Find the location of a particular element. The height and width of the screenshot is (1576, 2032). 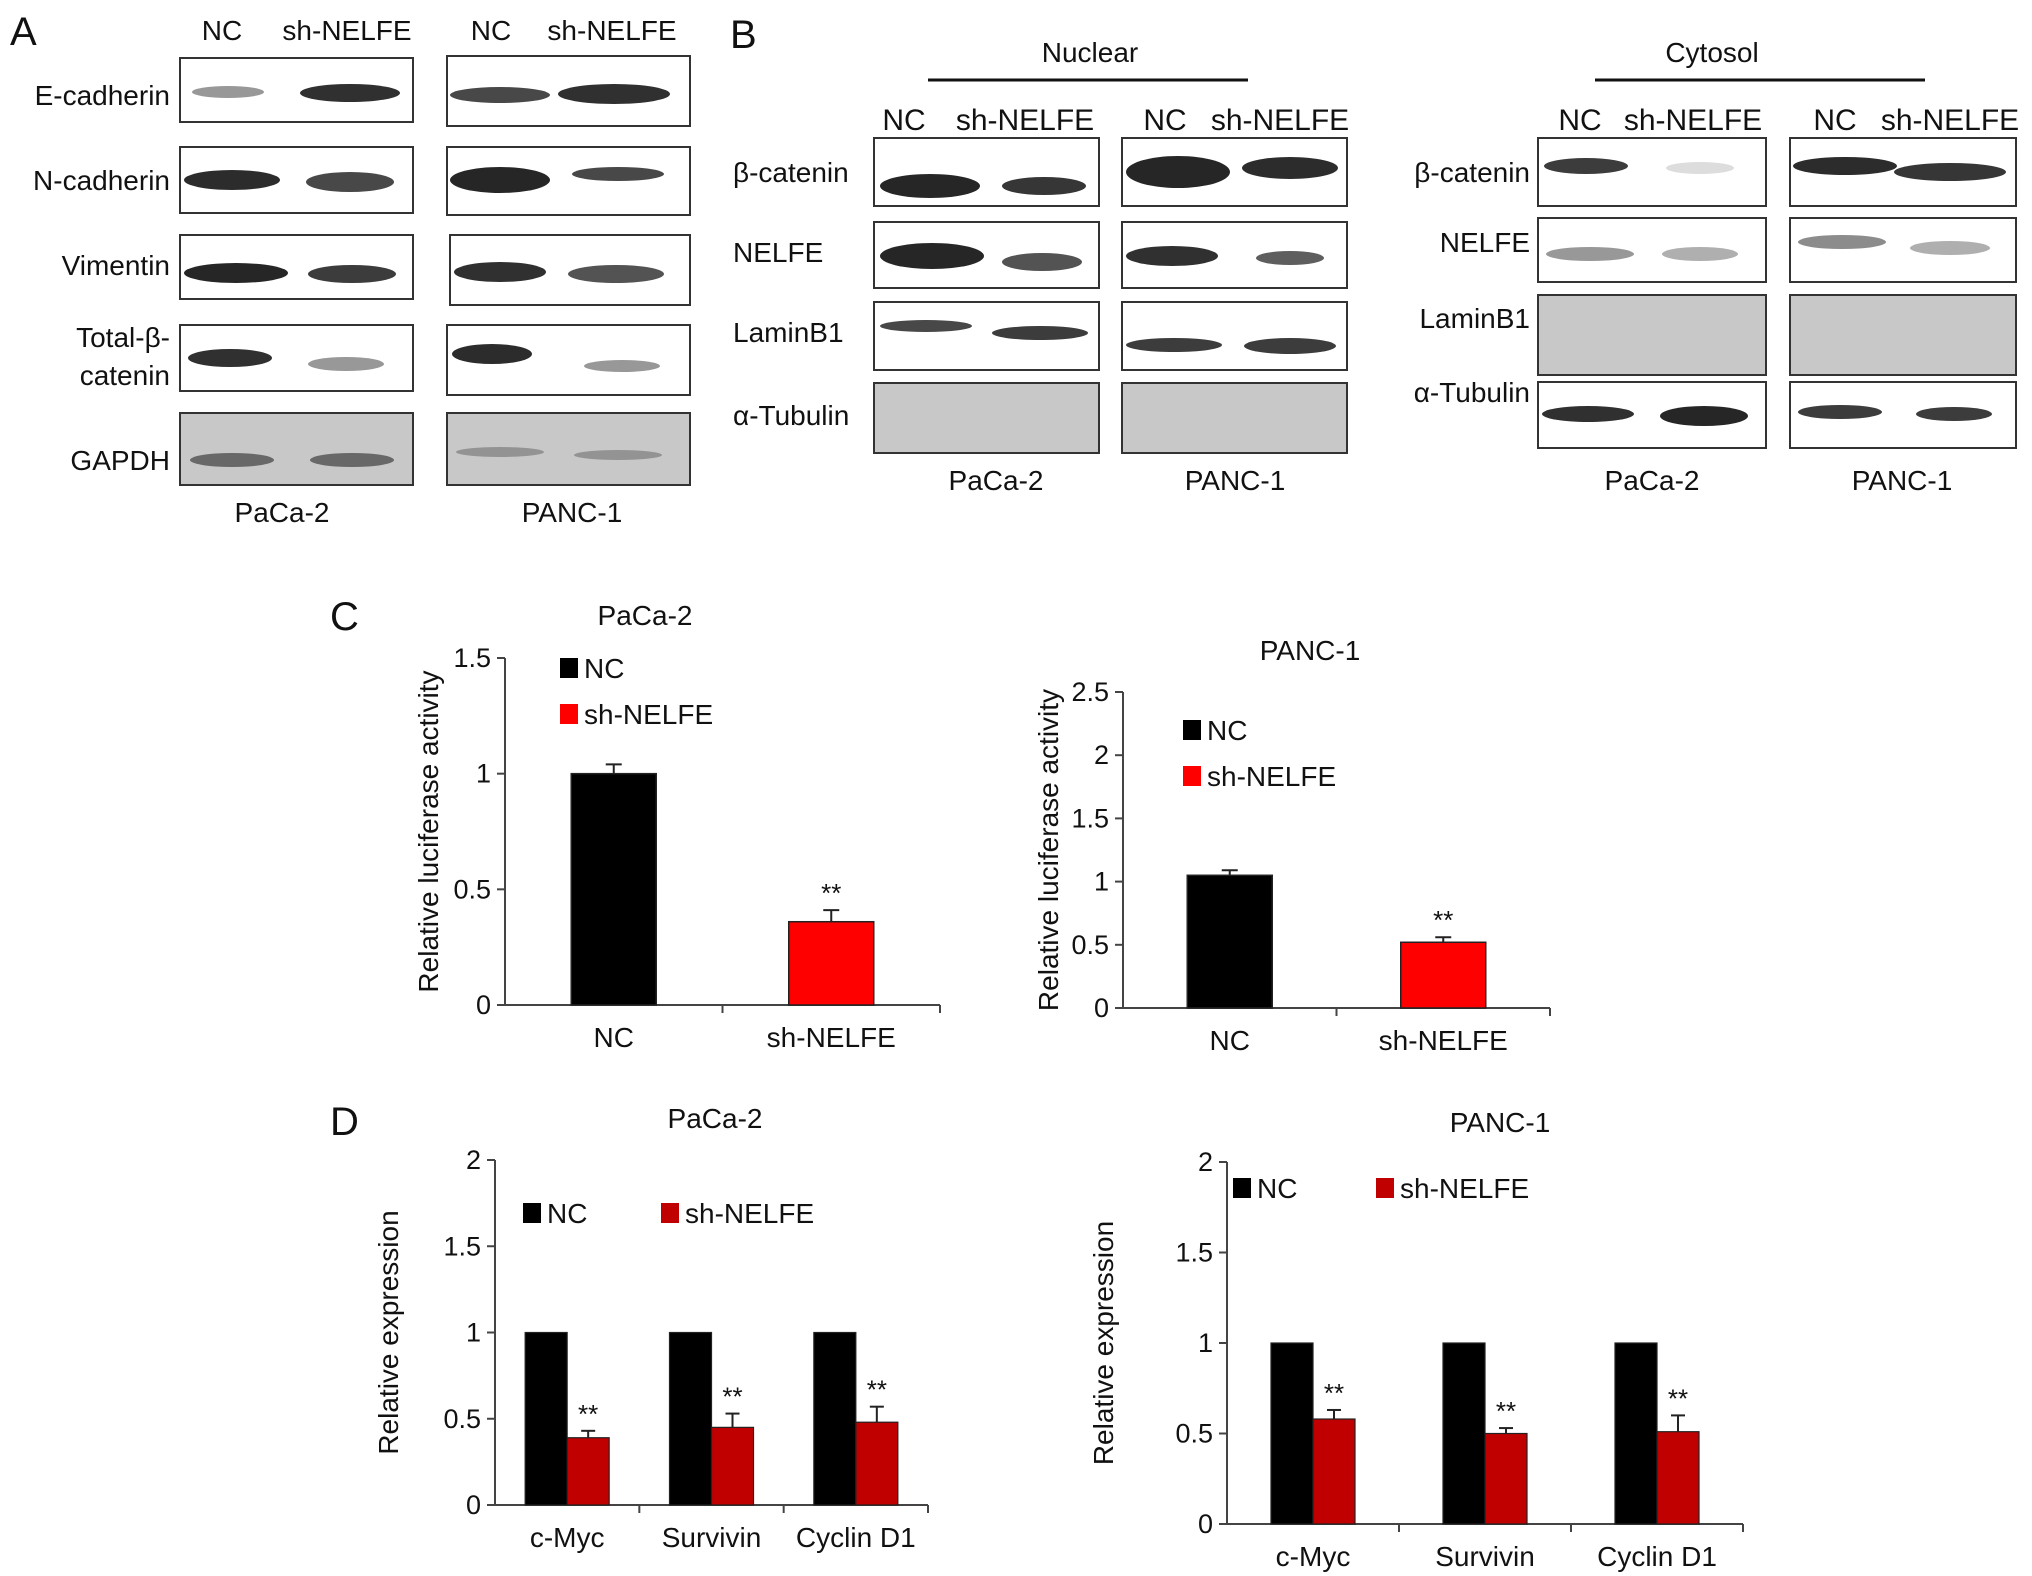

panel-b-nuc-blot-alpha-tubulin-panc1 is located at coordinates (1234, 418).